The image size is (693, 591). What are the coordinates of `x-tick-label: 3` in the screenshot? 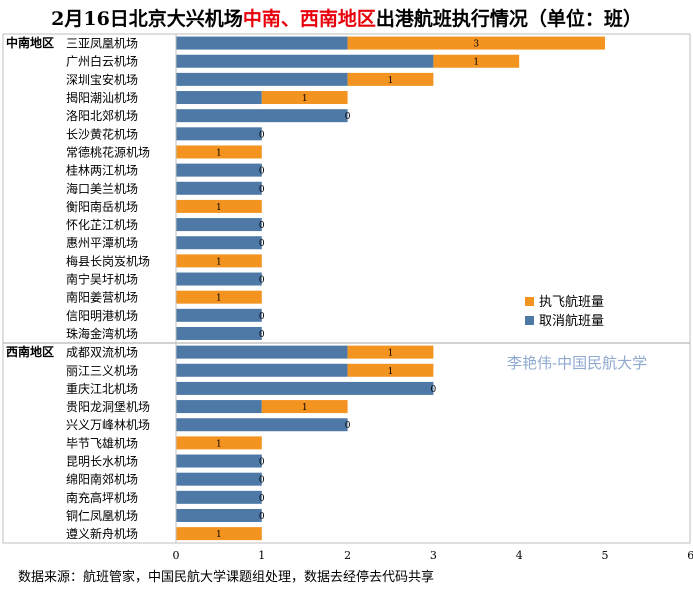 It's located at (433, 555).